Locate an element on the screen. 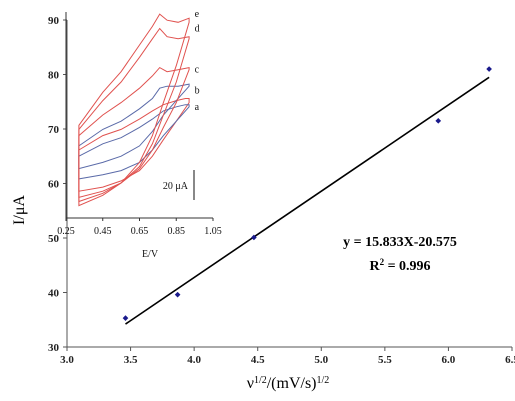 This screenshot has height=401, width=515. y-tick-label: 60 is located at coordinates (54, 185).